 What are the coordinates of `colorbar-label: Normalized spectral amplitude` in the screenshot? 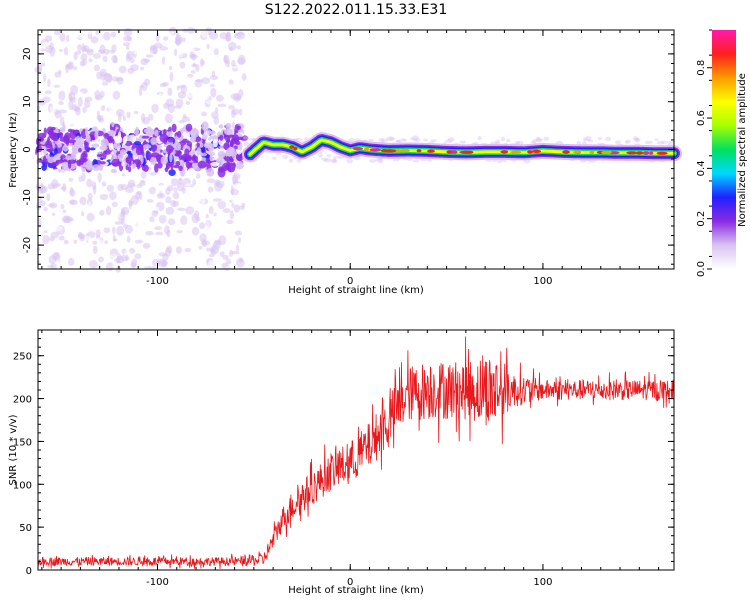 It's located at (742, 150).